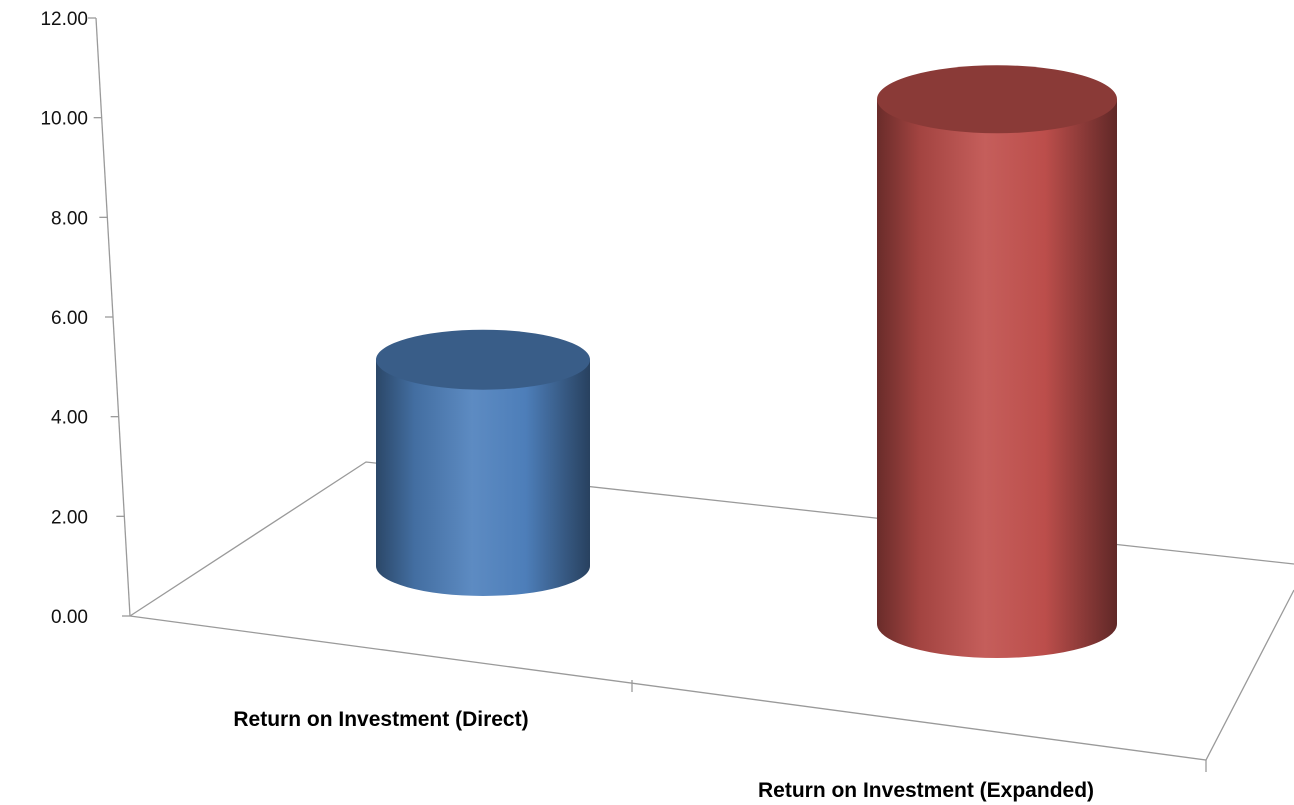  What do you see at coordinates (380, 719) in the screenshot?
I see `x-category-label: Return on Investment (Direct)` at bounding box center [380, 719].